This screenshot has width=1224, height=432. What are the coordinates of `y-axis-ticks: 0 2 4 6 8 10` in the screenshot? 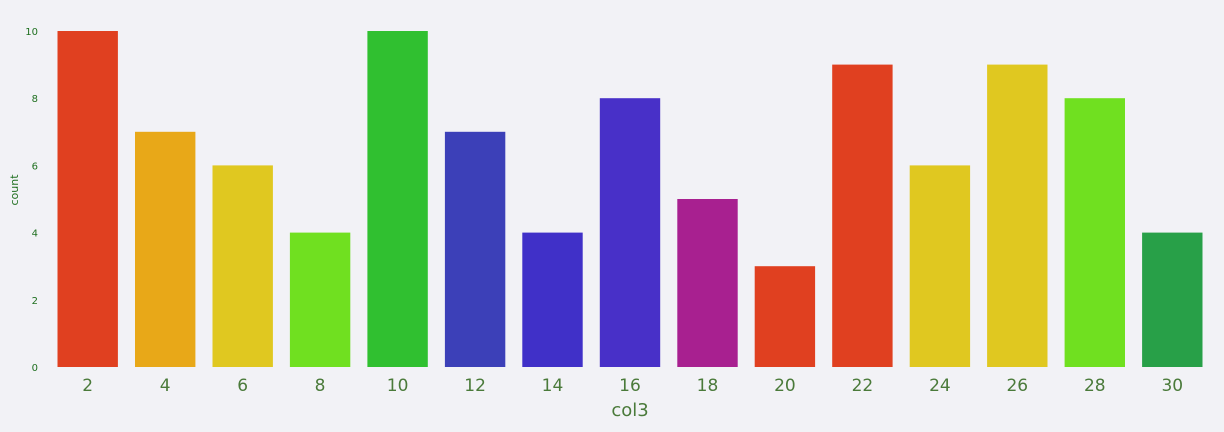 It's located at (31, 200).